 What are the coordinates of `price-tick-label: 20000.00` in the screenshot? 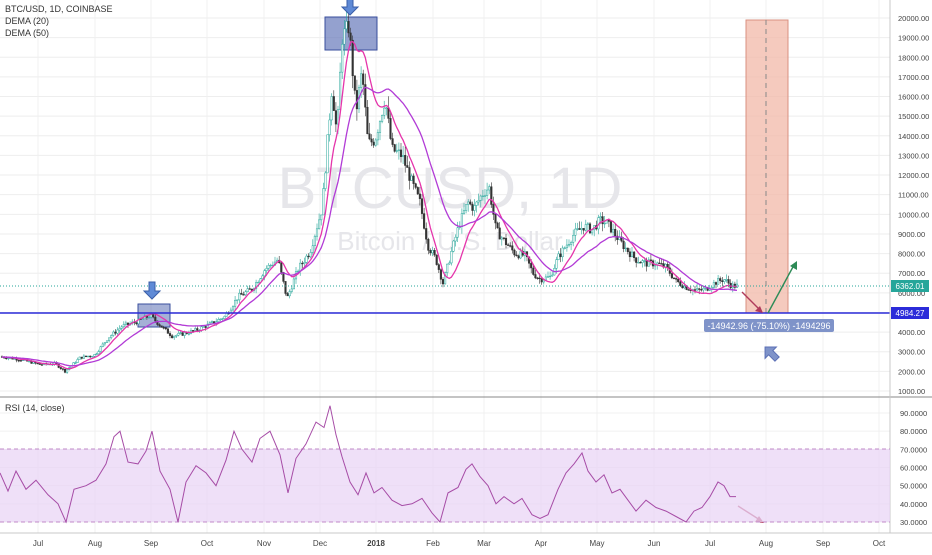 It's located at (913, 18).